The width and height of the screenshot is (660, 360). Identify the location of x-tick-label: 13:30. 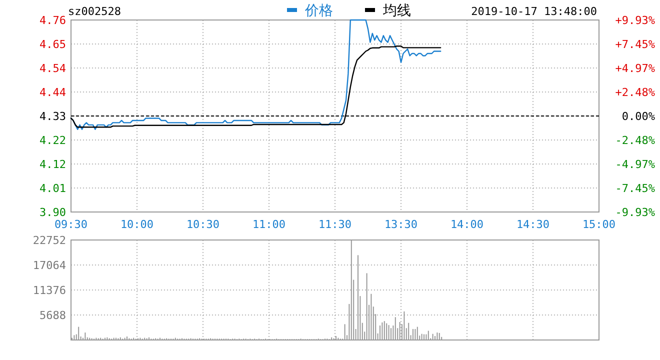
(401, 224).